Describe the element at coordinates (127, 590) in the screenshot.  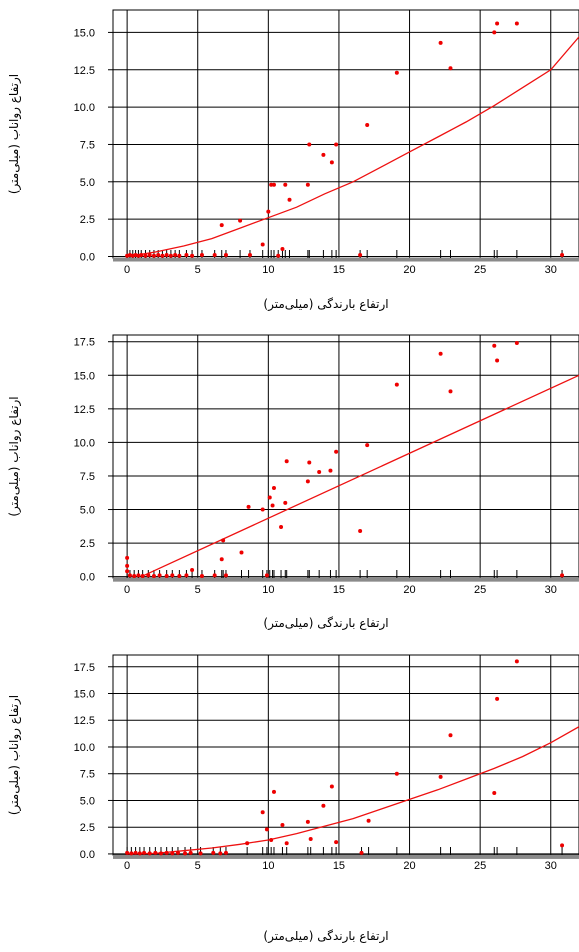
I see `x-tick-label: 0` at that location.